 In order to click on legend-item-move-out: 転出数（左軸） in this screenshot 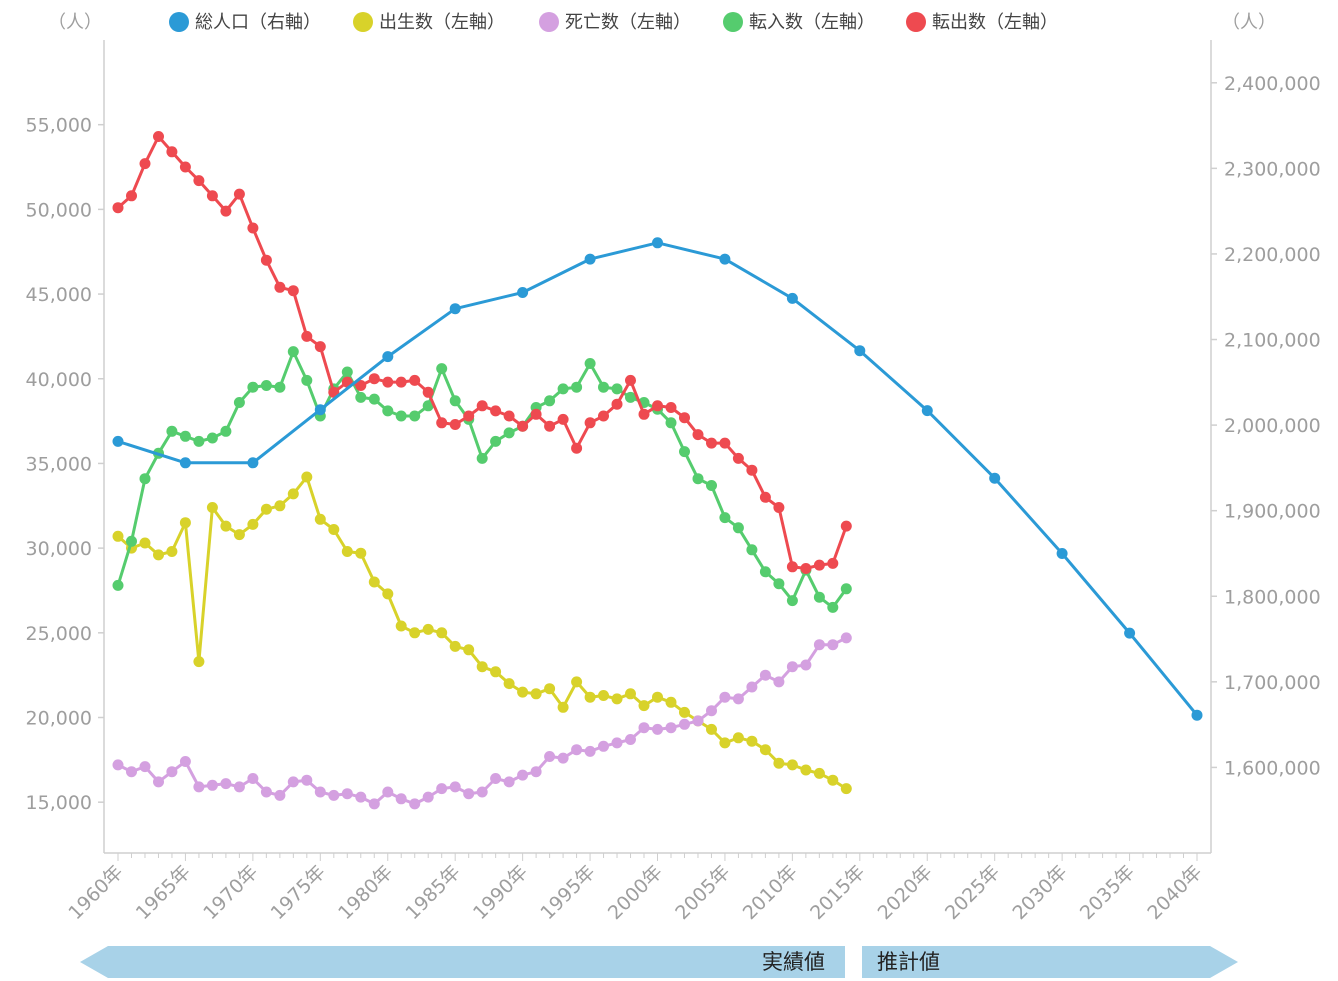, I will do `click(982, 22)`.